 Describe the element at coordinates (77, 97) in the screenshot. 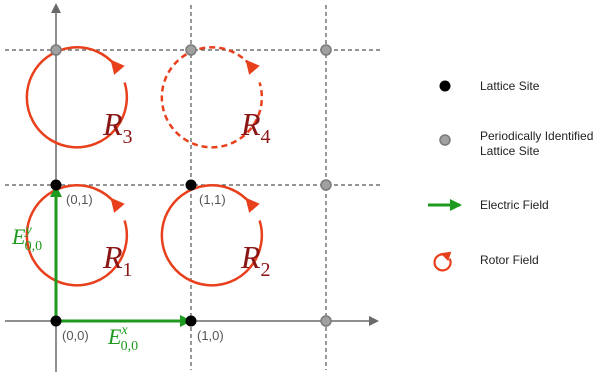

I see `rotor-r3-arrow` at that location.